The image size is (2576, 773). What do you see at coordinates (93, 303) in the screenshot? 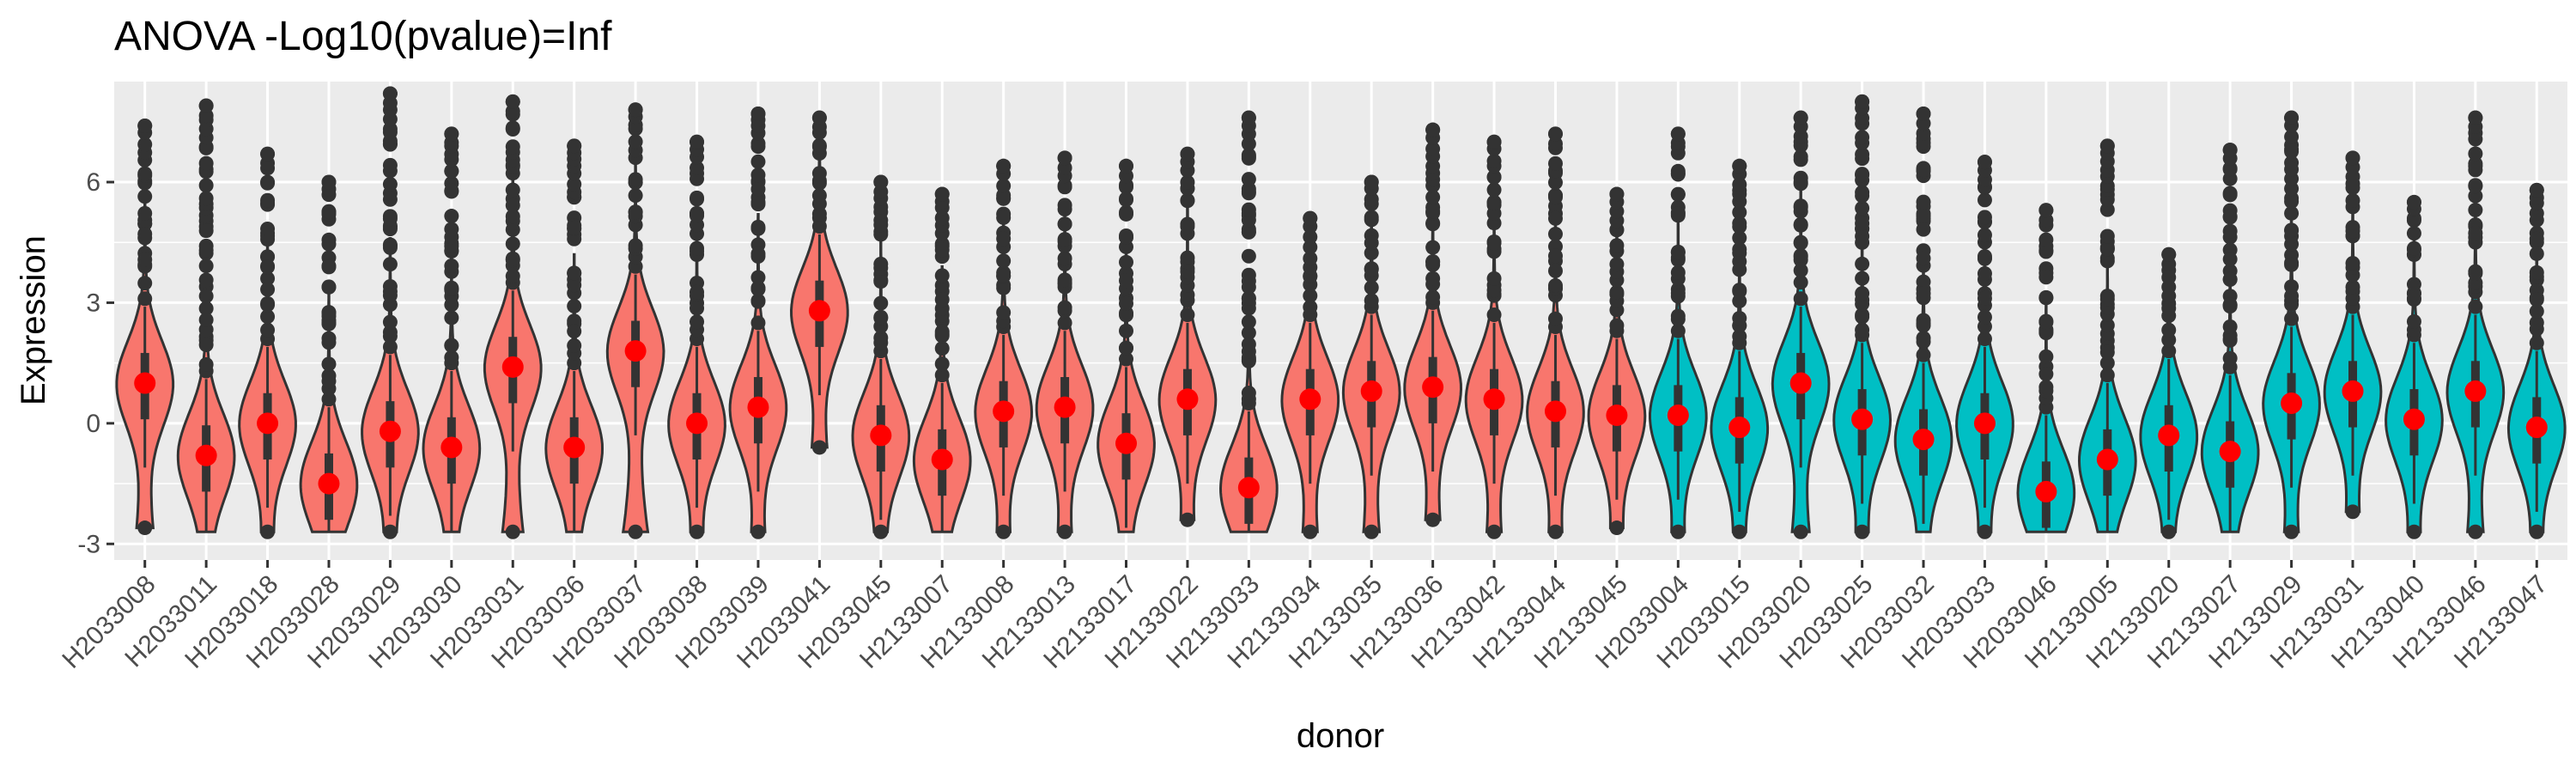
I see `y-tick-label: 3` at bounding box center [93, 303].